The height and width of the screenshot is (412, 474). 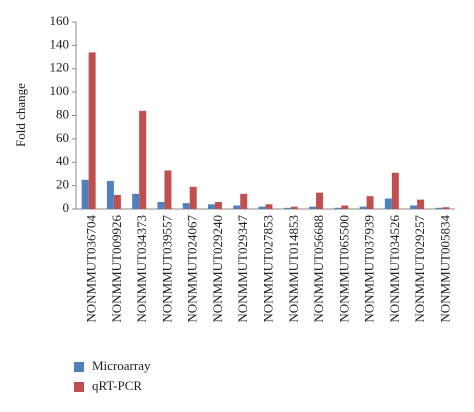 I want to click on x-tick-label: NONMMUT029257, so click(x=419, y=269).